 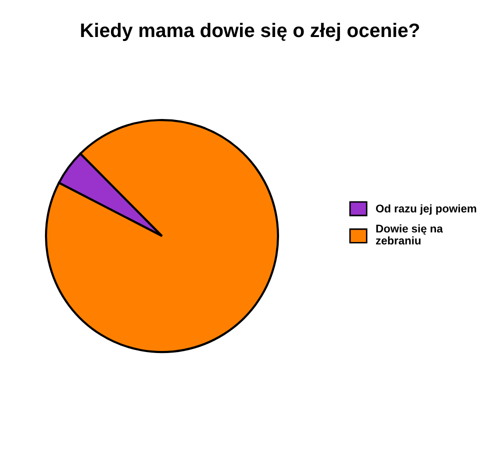 What do you see at coordinates (250, 32) in the screenshot?
I see `chart-title: Kiedy mama dowie się o złej ocenie?` at bounding box center [250, 32].